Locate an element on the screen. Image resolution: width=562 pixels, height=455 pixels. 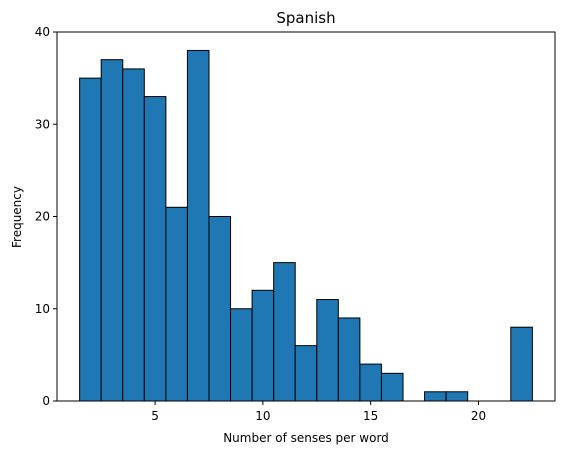
y-axis-label: Frequency is located at coordinates (17, 217).